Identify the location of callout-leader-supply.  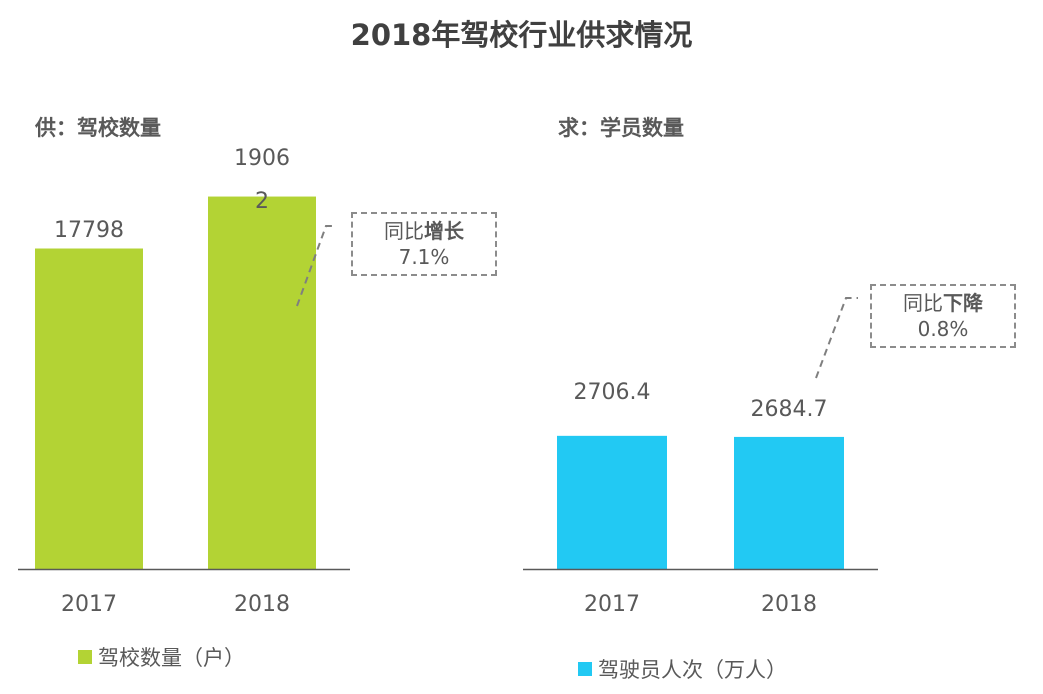
(316, 266).